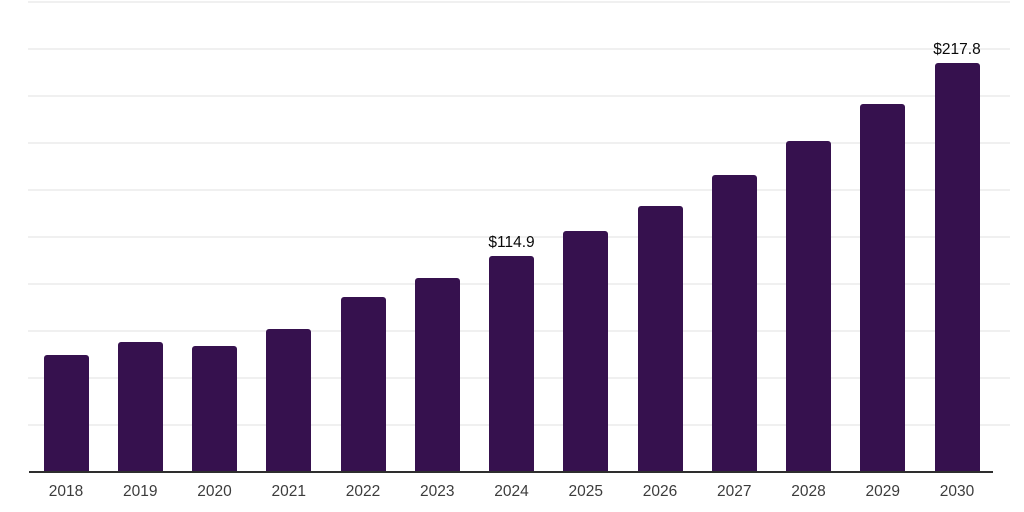 The image size is (1024, 512). Describe the element at coordinates (437, 491) in the screenshot. I see `x-tick-2023: 2023` at that location.